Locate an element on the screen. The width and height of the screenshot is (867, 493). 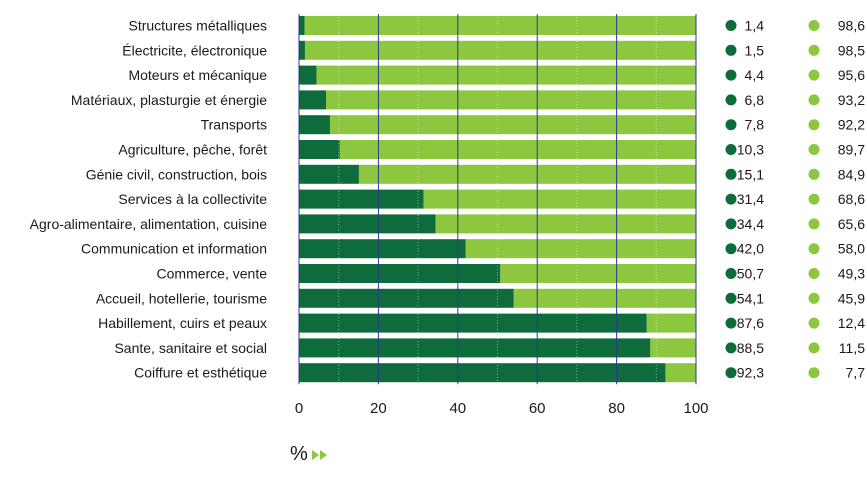
category-label: Coiffure et esthétique is located at coordinates (200, 373).